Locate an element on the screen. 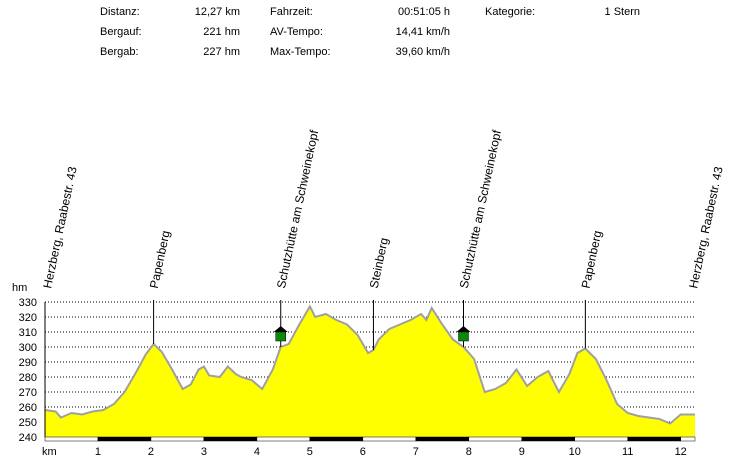 The width and height of the screenshot is (736, 460). y-tick-label: 270 is located at coordinates (28, 393).